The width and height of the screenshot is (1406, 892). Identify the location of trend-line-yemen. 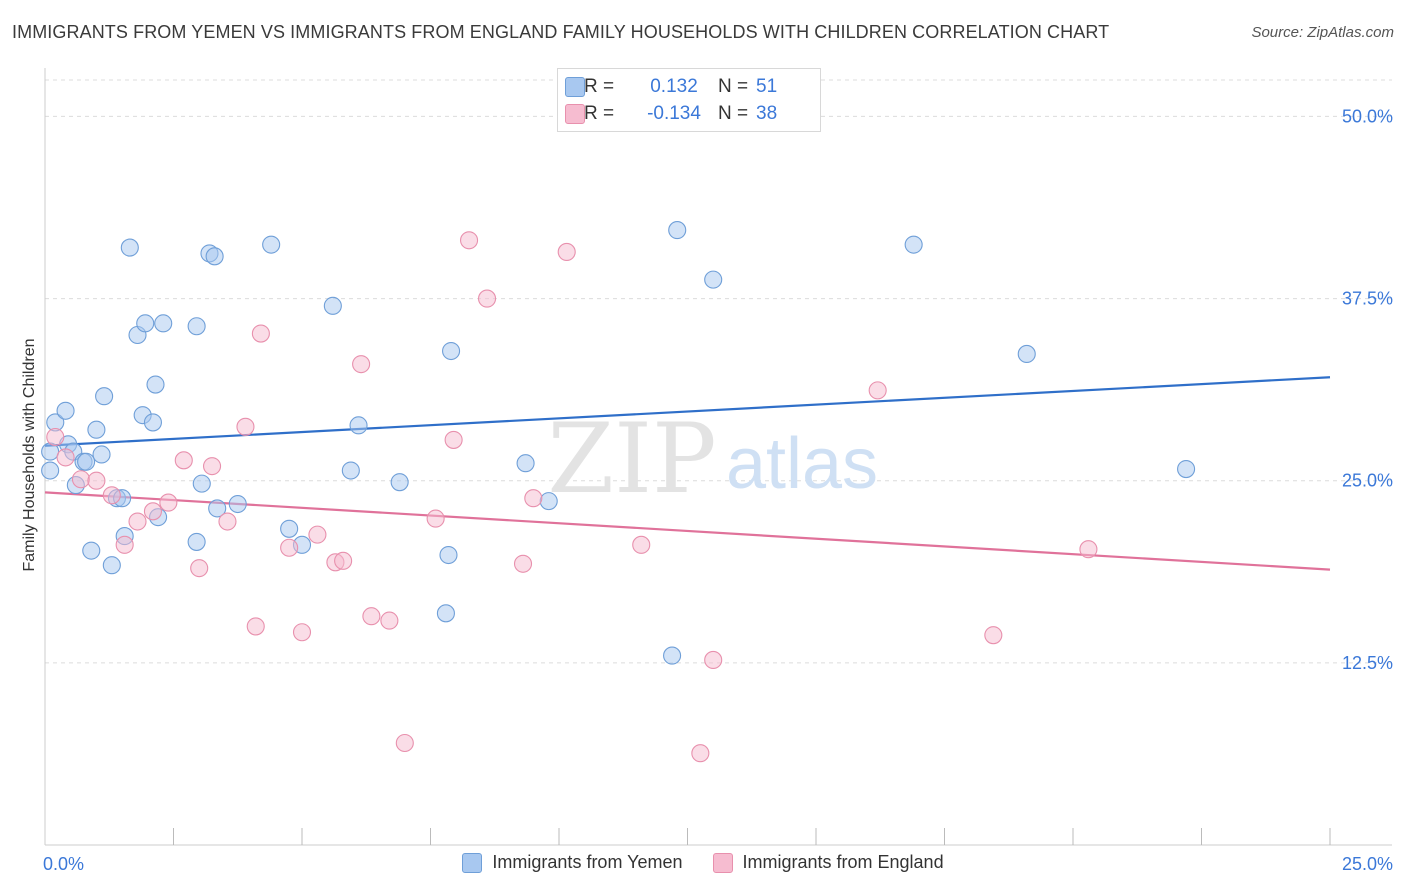
(687, 411).